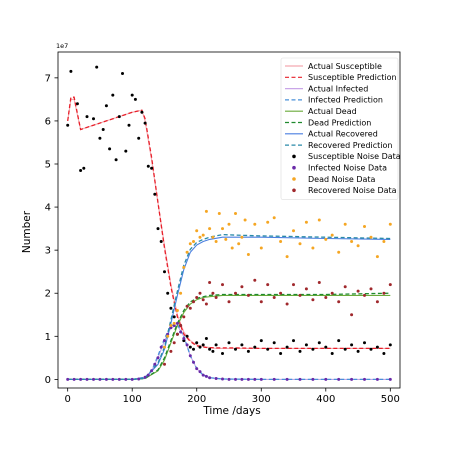 Image resolution: width=450 pixels, height=450 pixels. Describe the element at coordinates (261, 399) in the screenshot. I see `x-tick-label: 300` at that location.